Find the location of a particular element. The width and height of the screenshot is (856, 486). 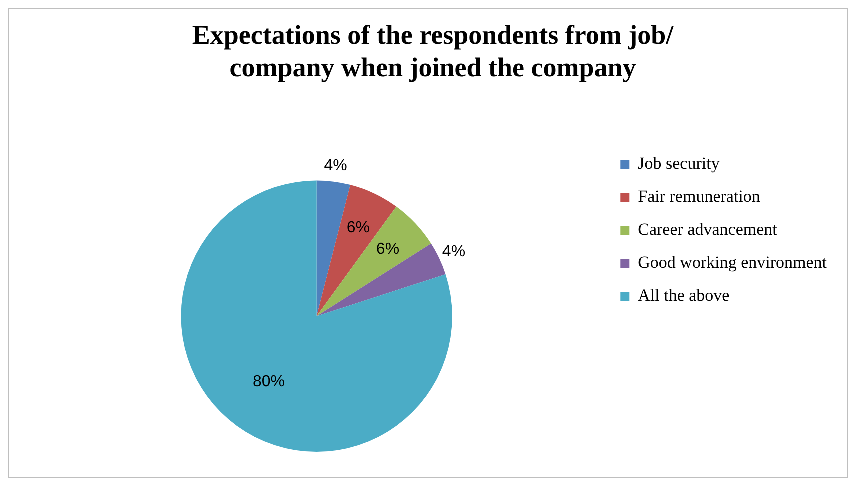

chart-title: Expectations of the respondents from job/ company when joined the company is located at coordinates (433, 51).